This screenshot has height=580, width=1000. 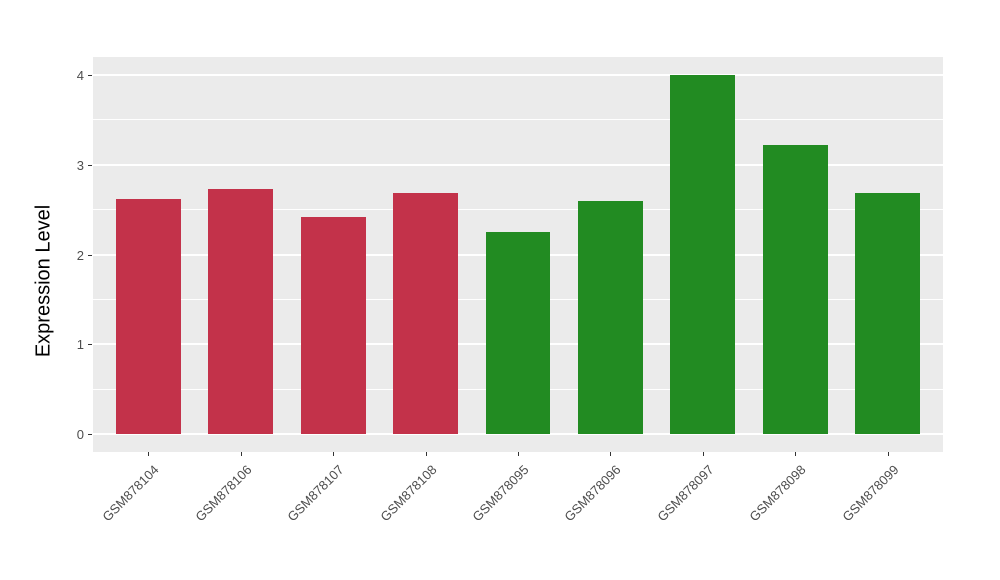 What do you see at coordinates (148, 316) in the screenshot?
I see `bar-GSM878104` at bounding box center [148, 316].